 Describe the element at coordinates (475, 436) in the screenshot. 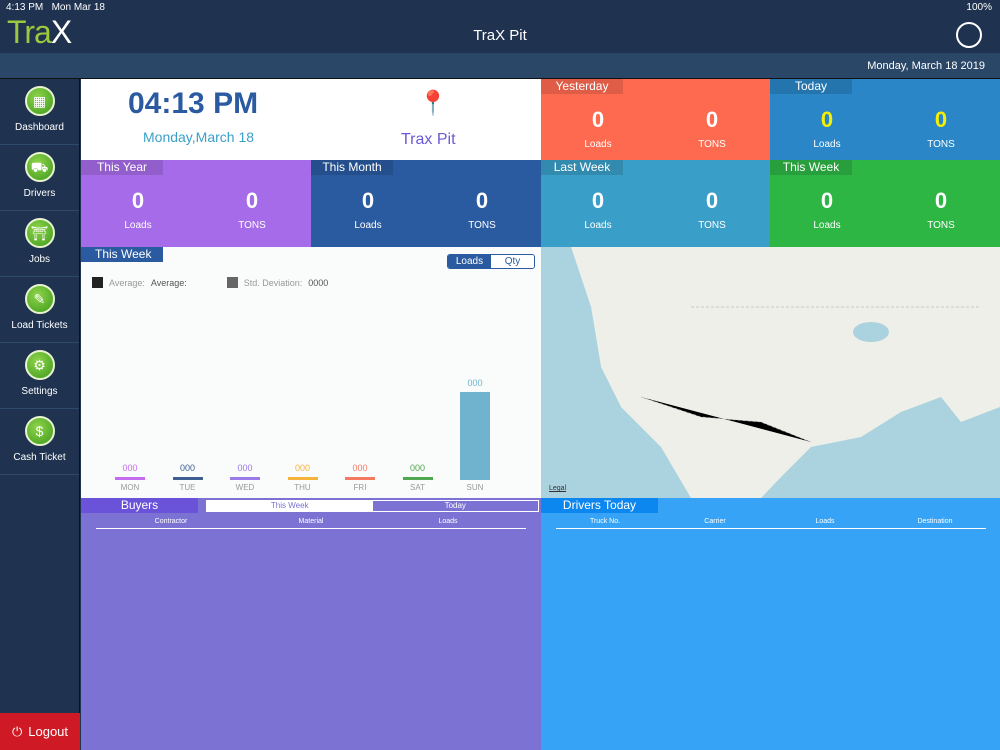

I see `bar-sun` at that location.